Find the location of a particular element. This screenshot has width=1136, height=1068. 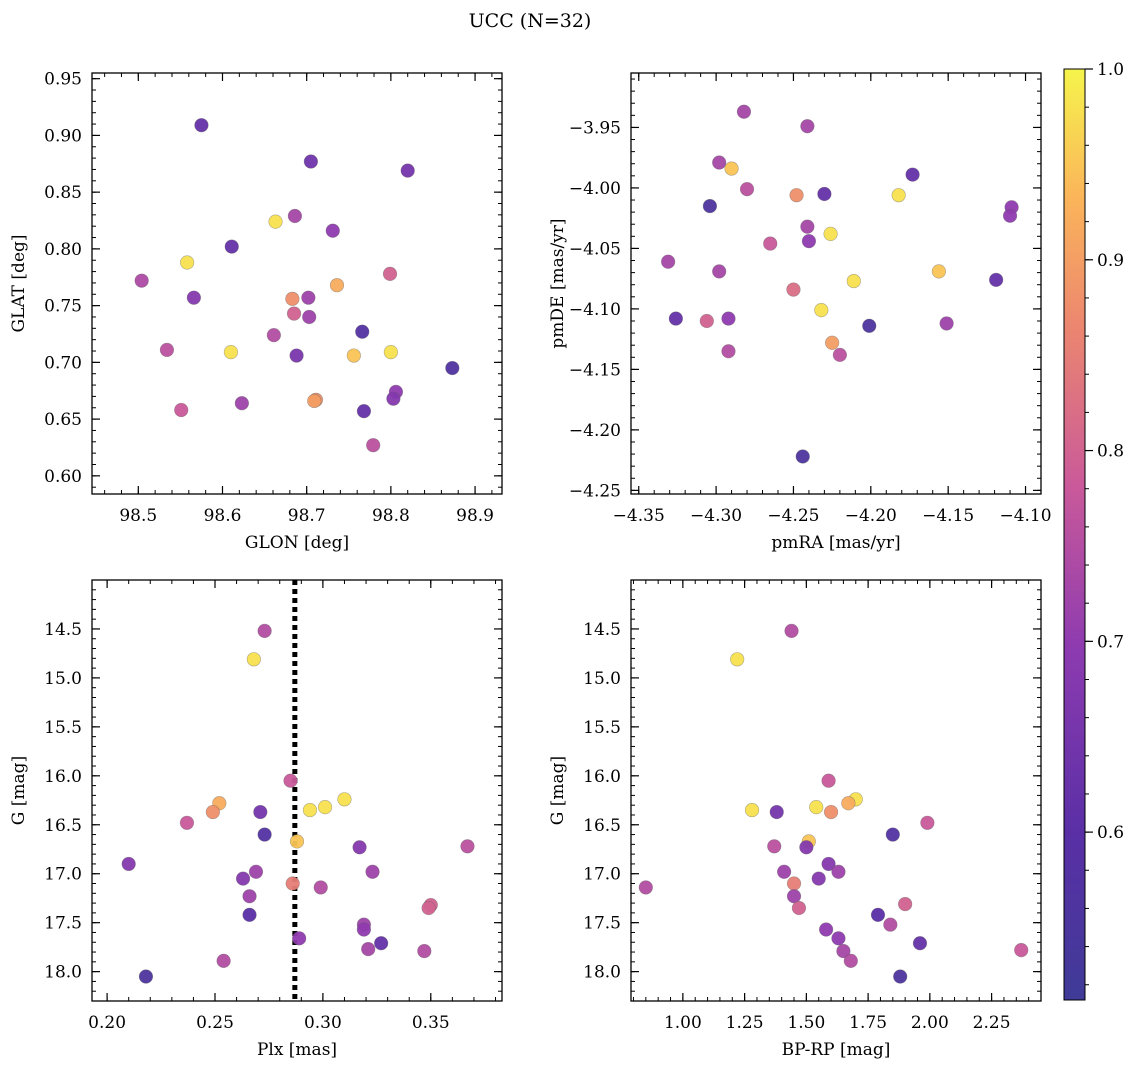

y-tick-label: 0.85 is located at coordinates (63, 193).